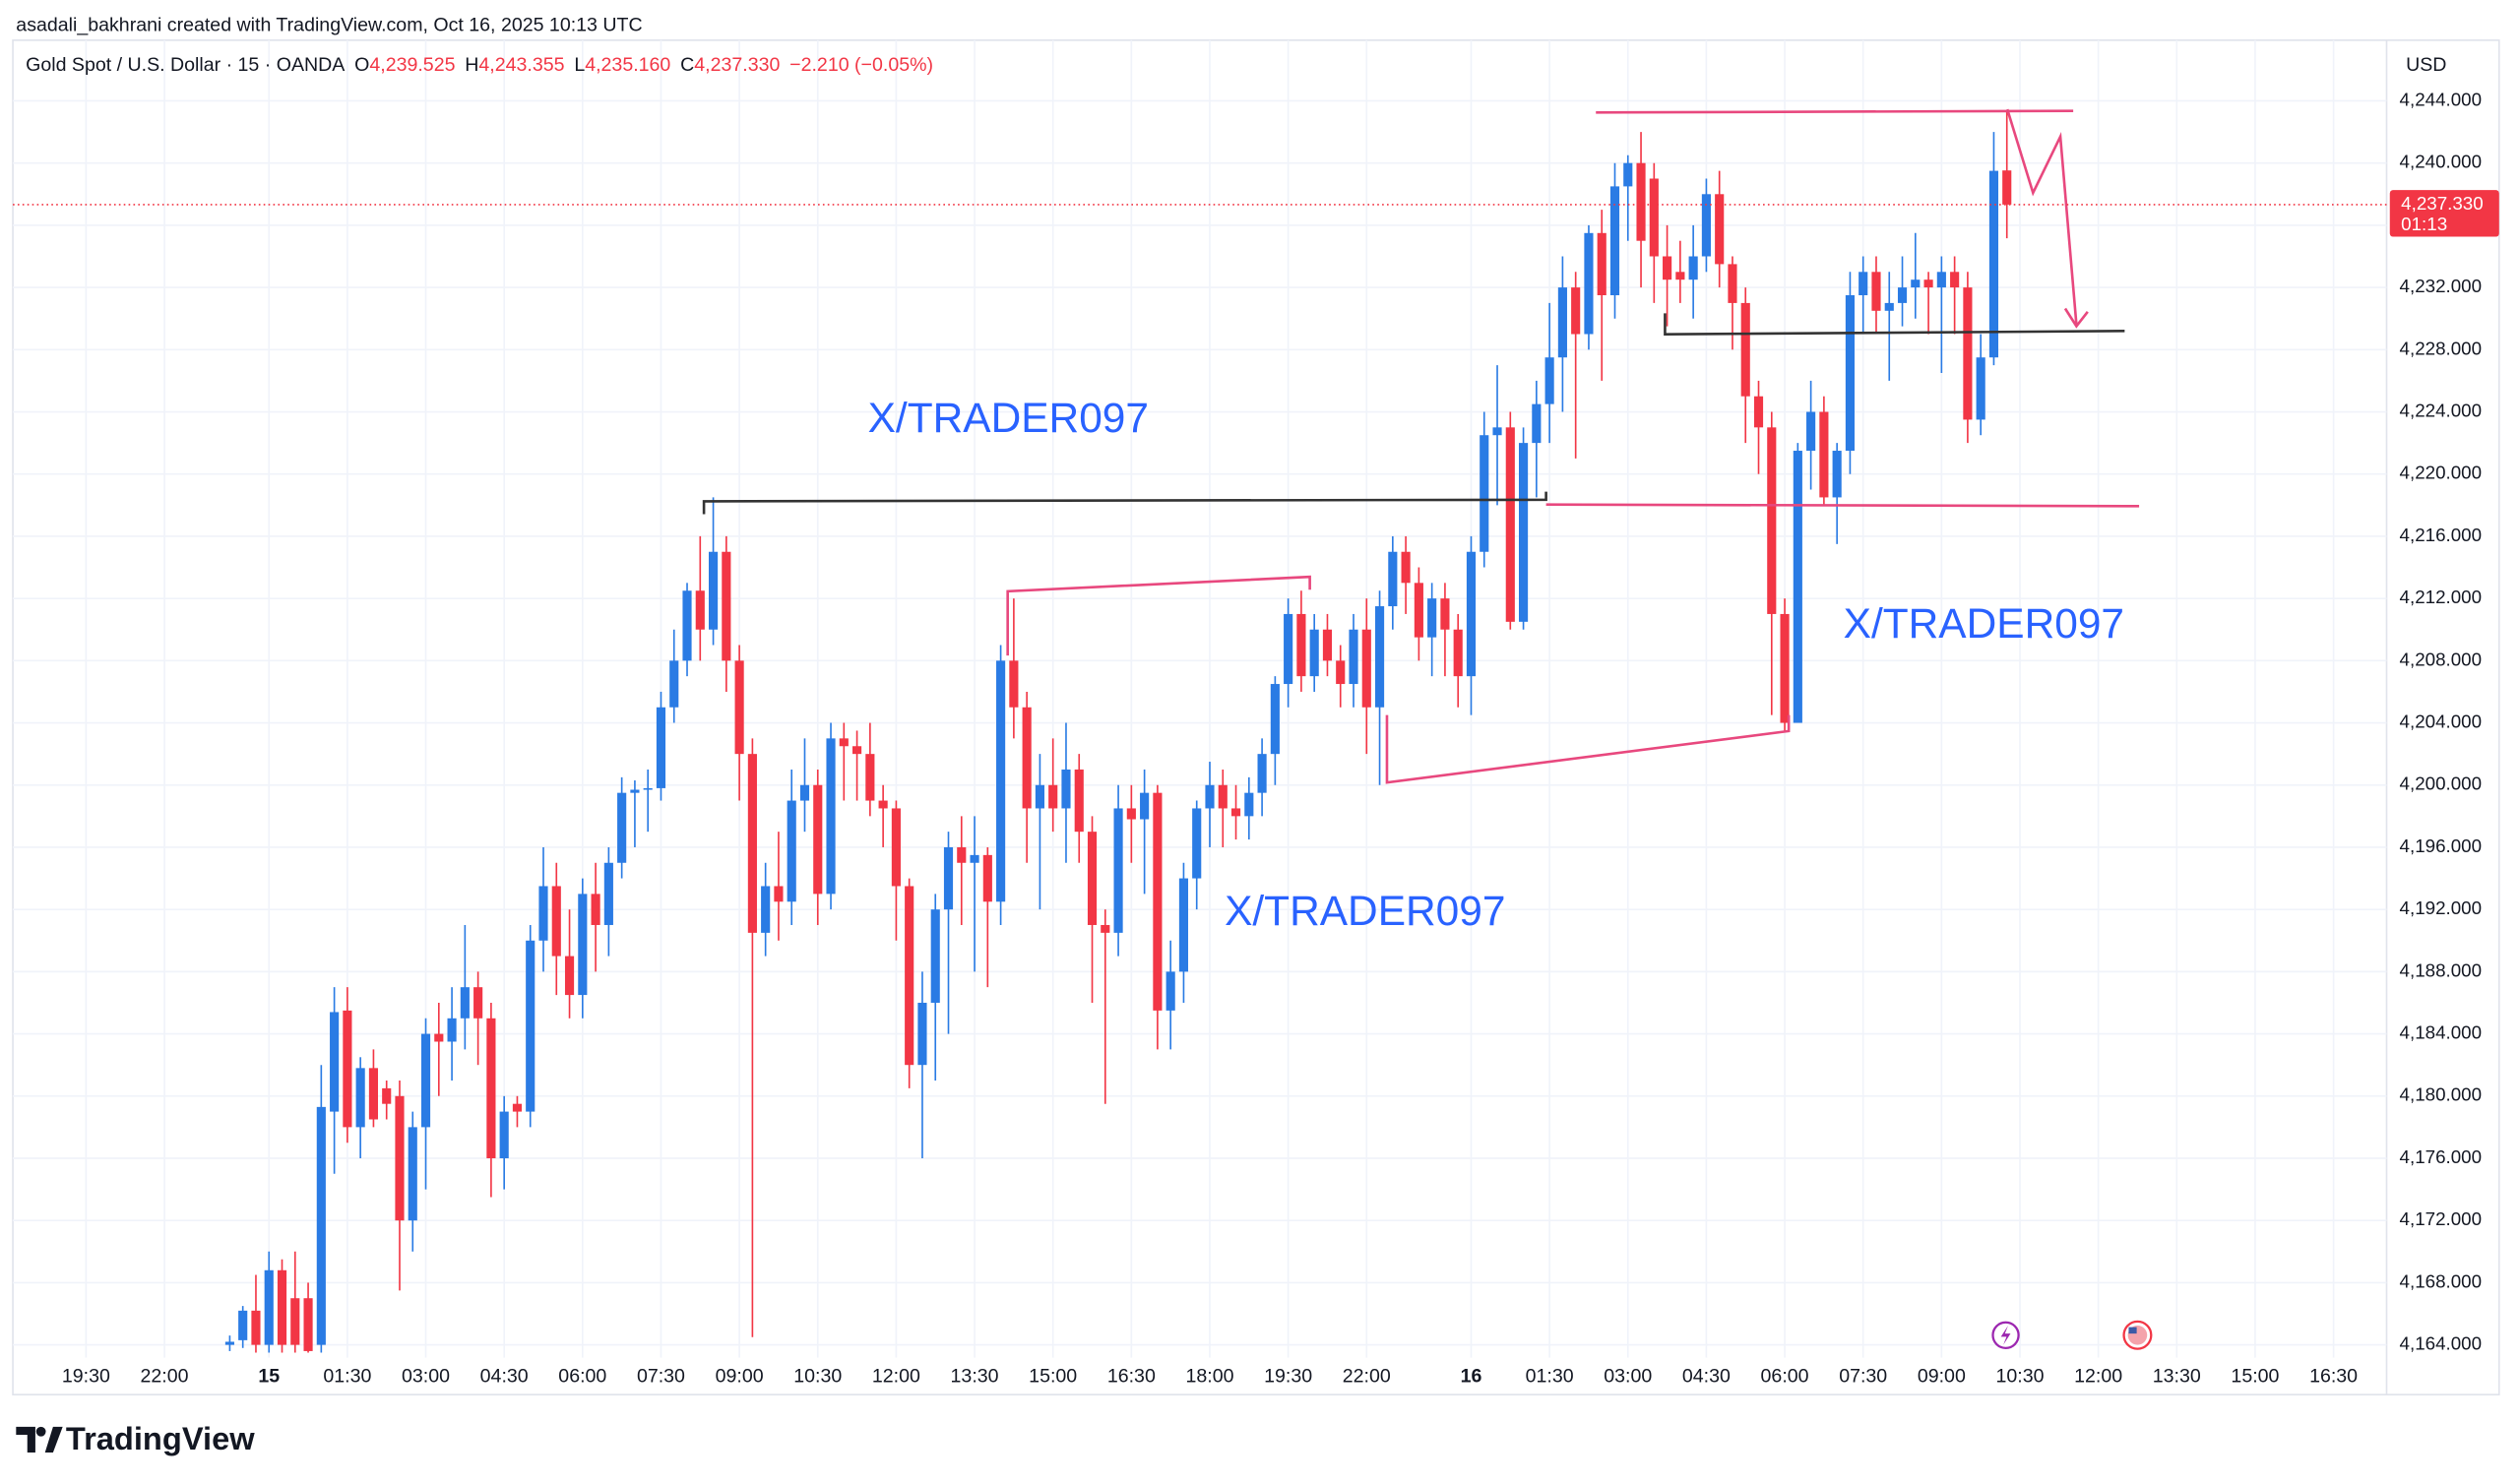  What do you see at coordinates (2441, 1344) in the screenshot?
I see `y-tick-label: 4,164.000` at bounding box center [2441, 1344].